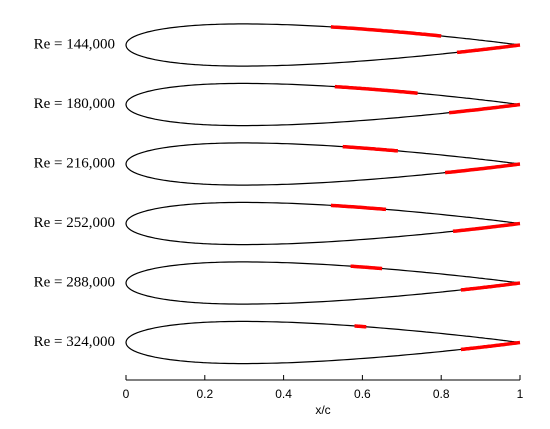 The image size is (550, 429). Describe the element at coordinates (283, 394) in the screenshot. I see `x-tick-label: 0.4` at that location.